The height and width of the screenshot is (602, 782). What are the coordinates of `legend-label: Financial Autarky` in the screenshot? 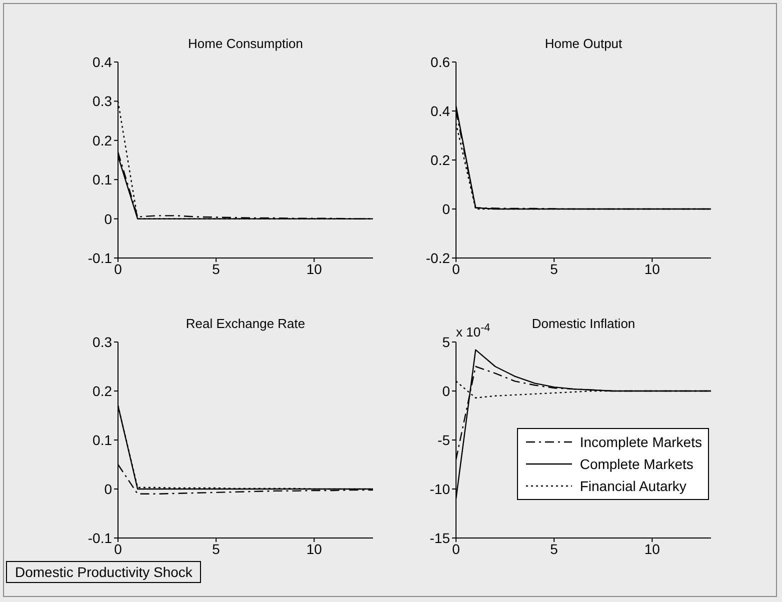 It's located at (633, 486).